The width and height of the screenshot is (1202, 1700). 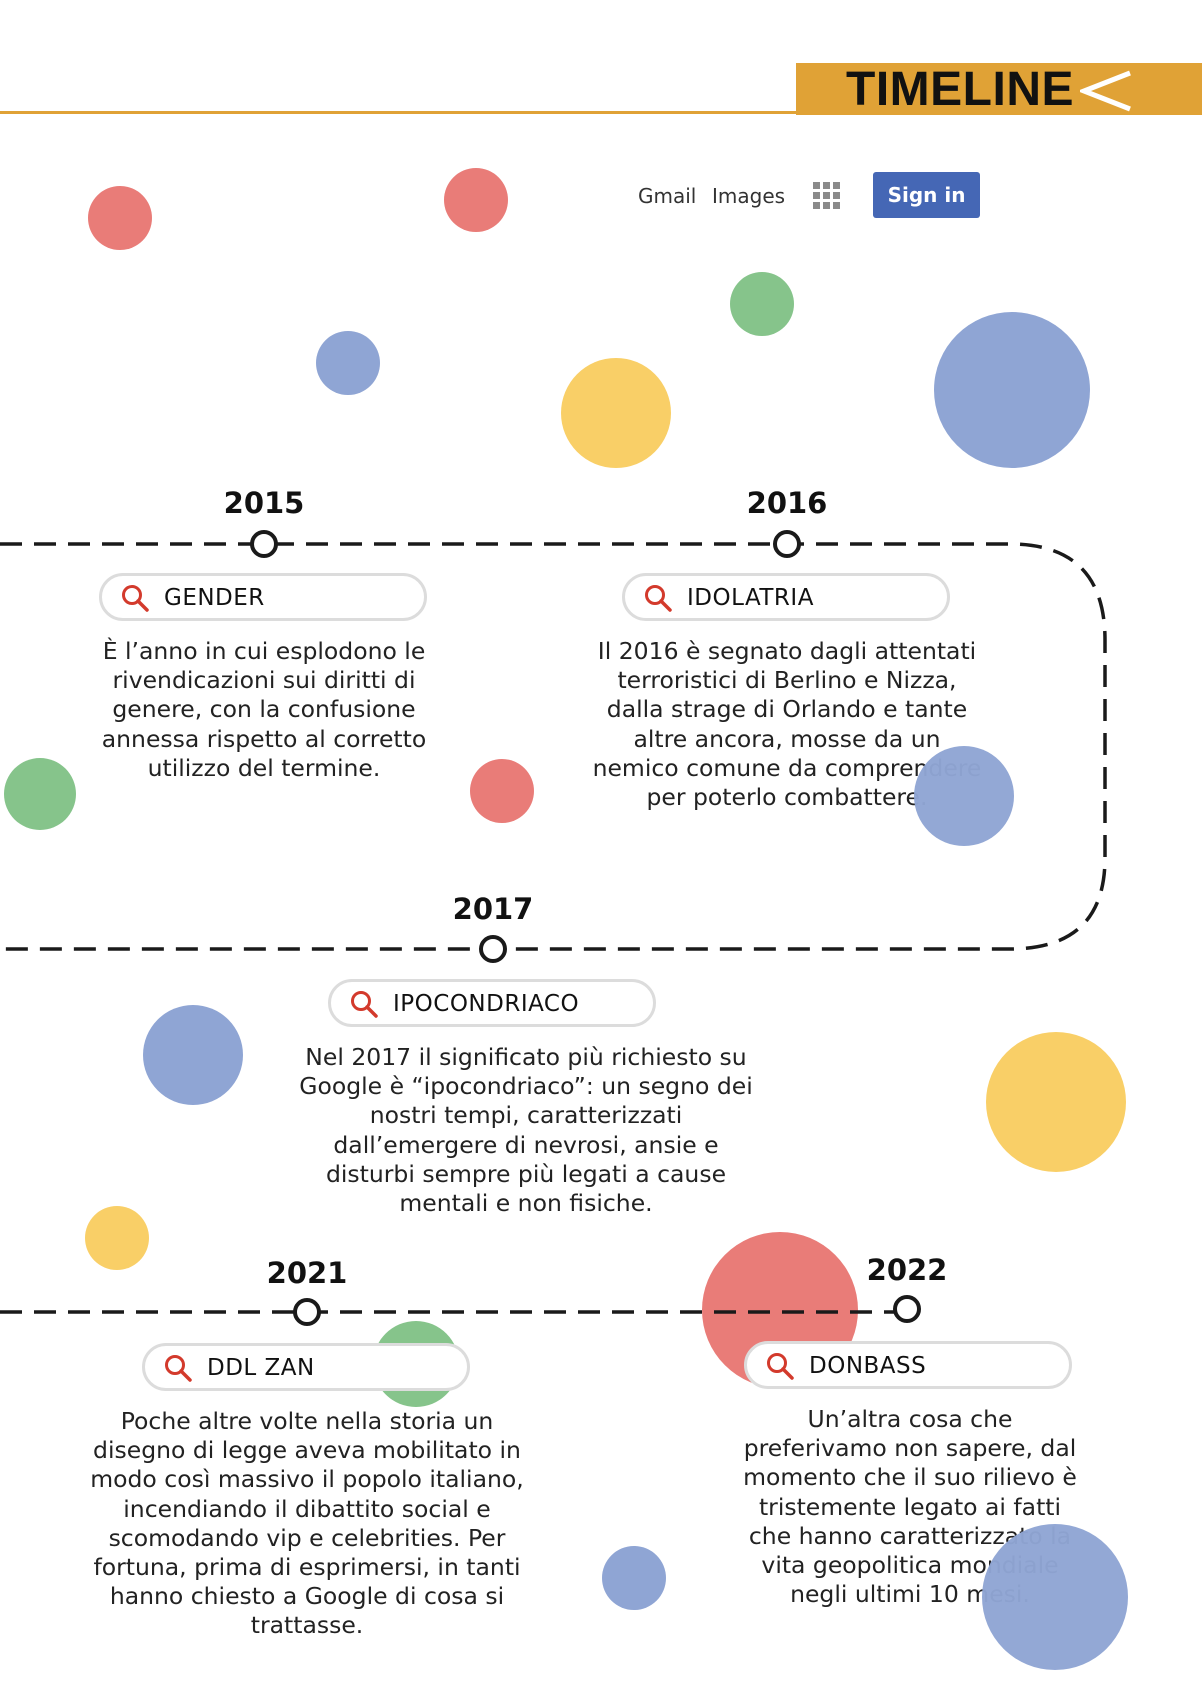 I want to click on search-bar: IDOLATRIA, so click(x=786, y=597).